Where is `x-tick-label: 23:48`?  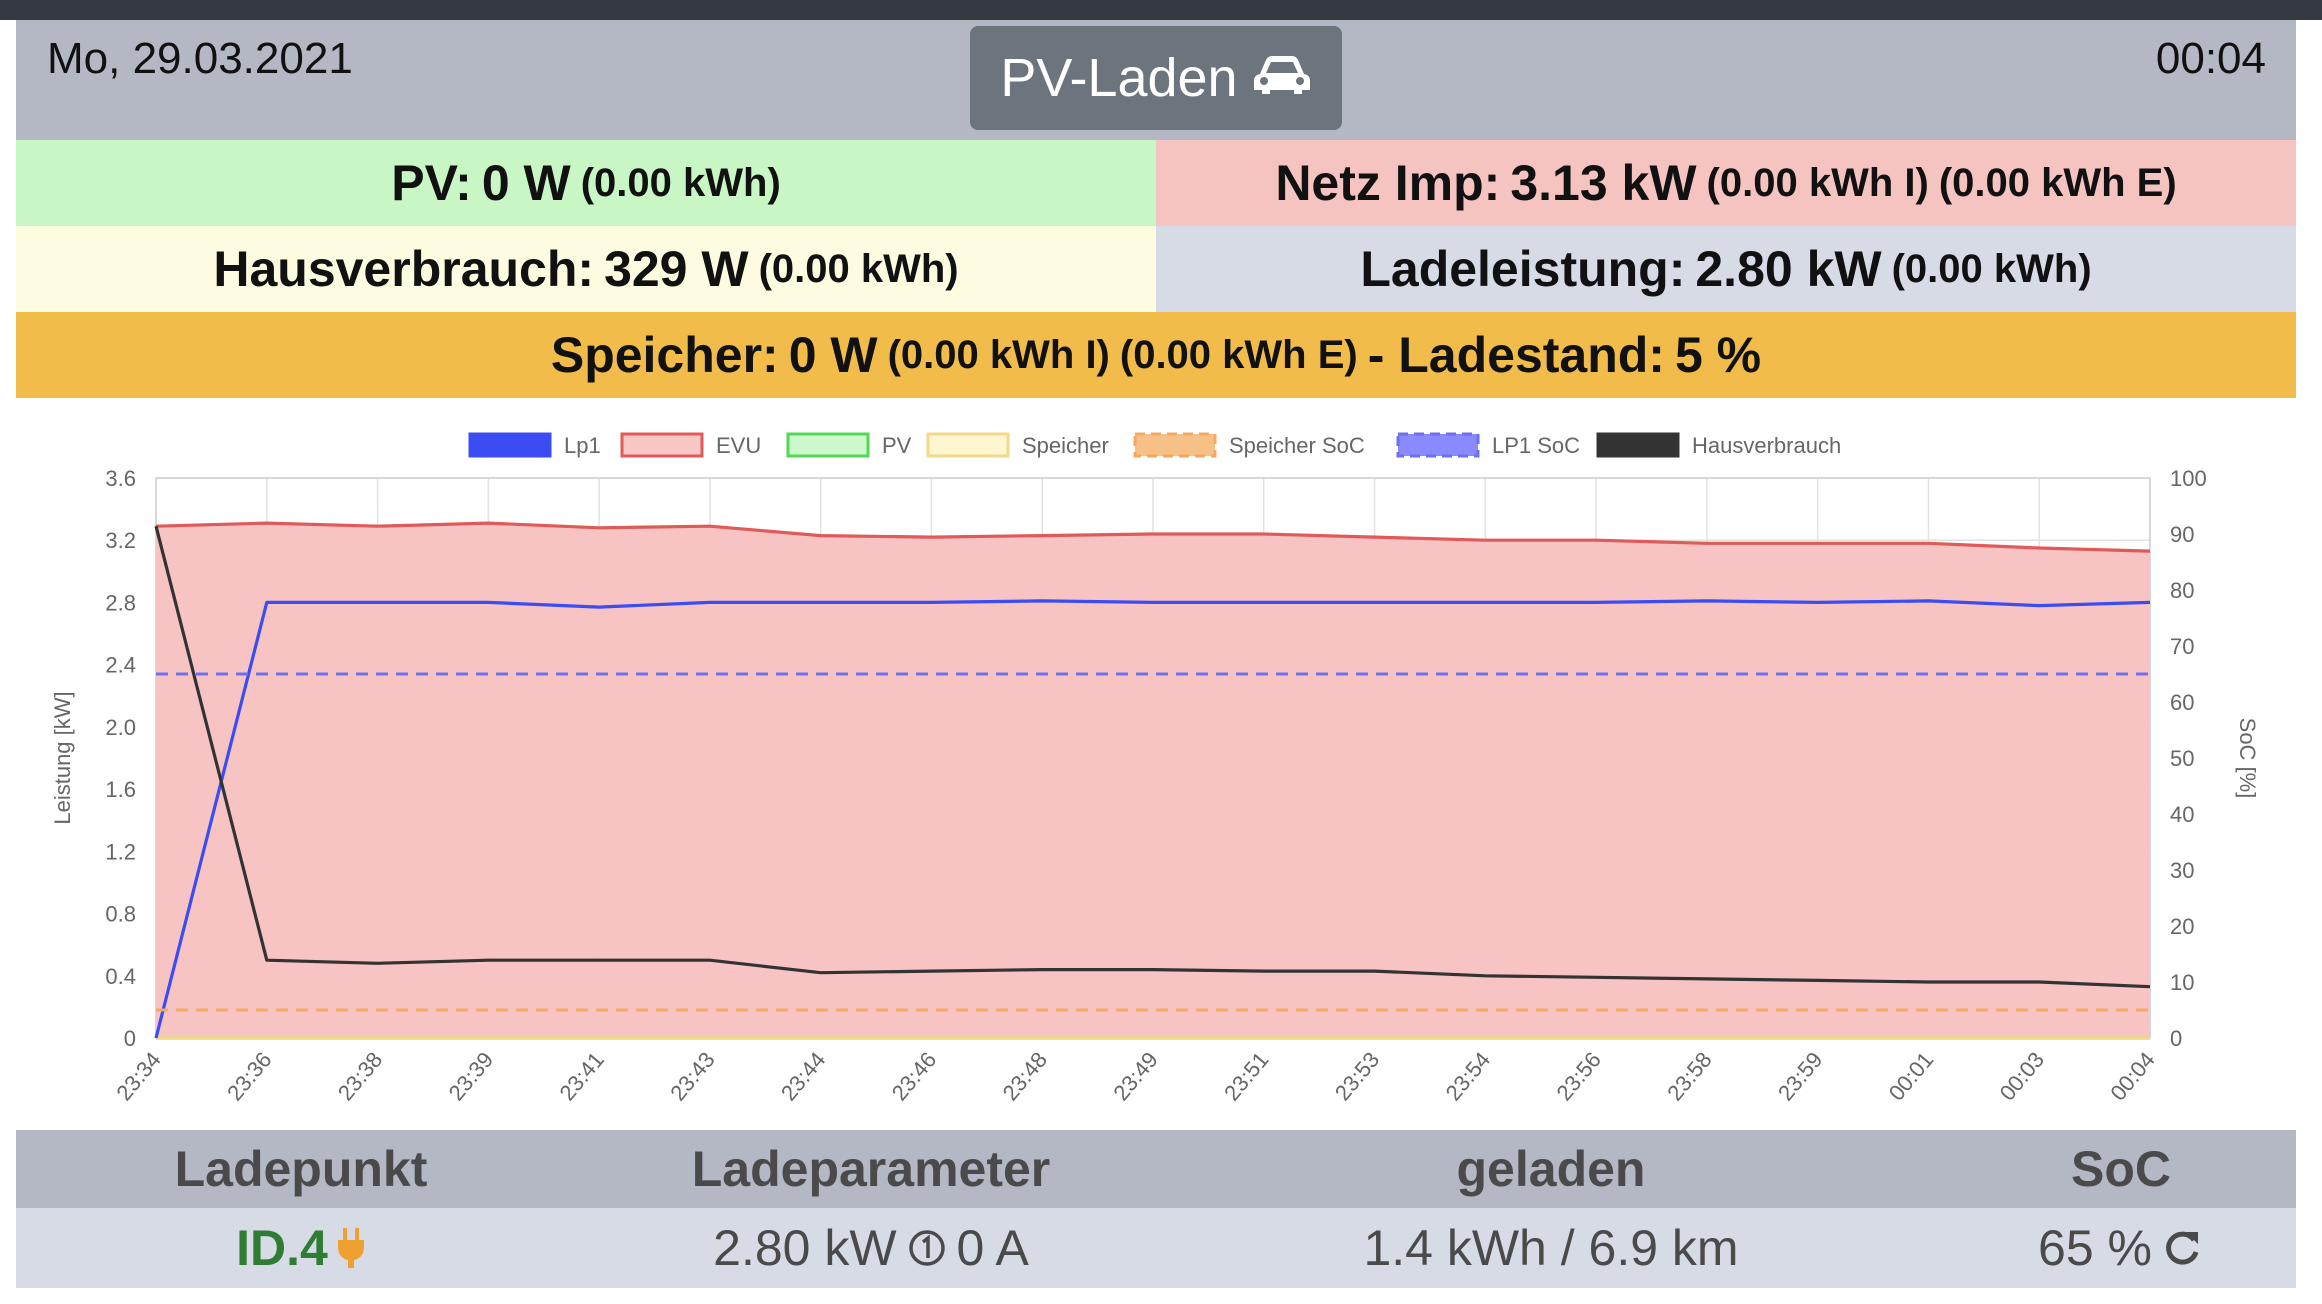 x-tick-label: 23:48 is located at coordinates (1025, 1076).